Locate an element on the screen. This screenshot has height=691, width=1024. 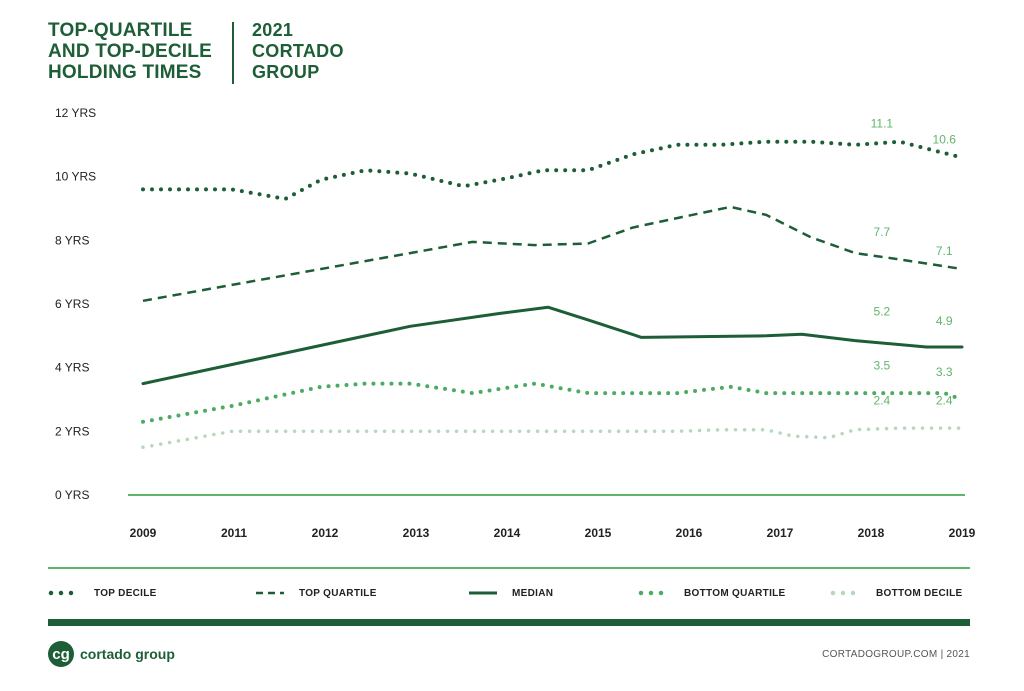
legend-label: TOP QUARTILE is located at coordinates (338, 593).